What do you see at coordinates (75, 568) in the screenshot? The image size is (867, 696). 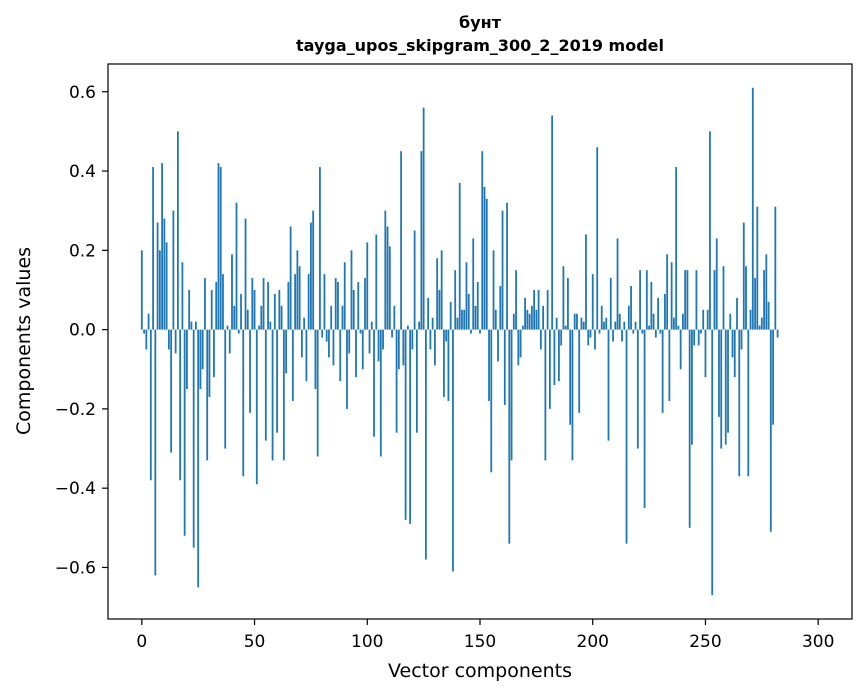 I see `y-tick-label: −0.6` at bounding box center [75, 568].